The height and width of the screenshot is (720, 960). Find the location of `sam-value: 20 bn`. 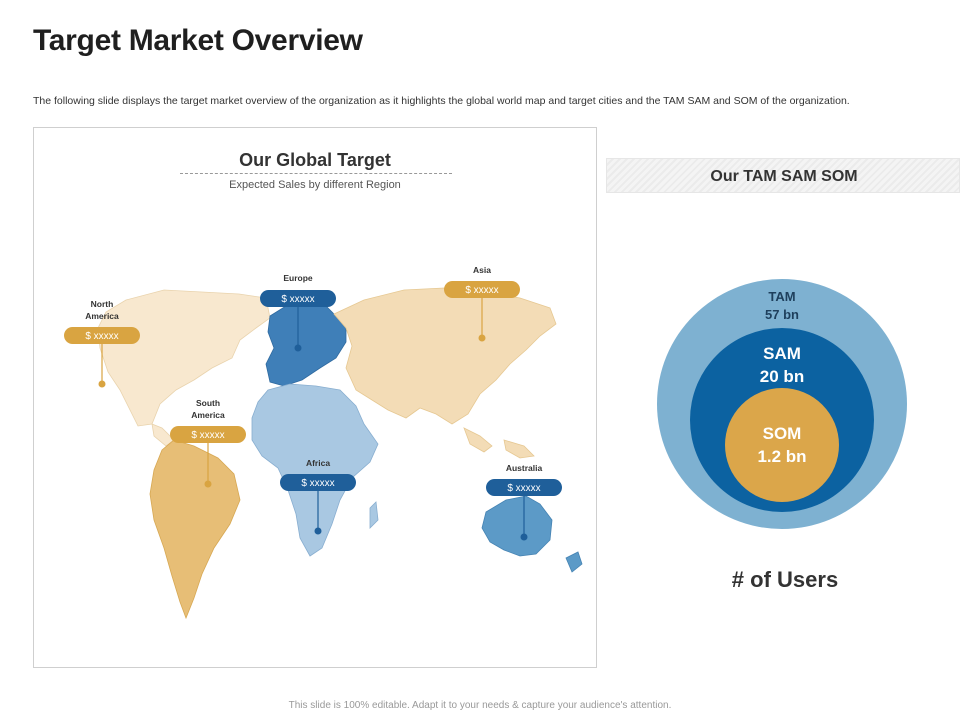

sam-value: 20 bn is located at coordinates (782, 376).